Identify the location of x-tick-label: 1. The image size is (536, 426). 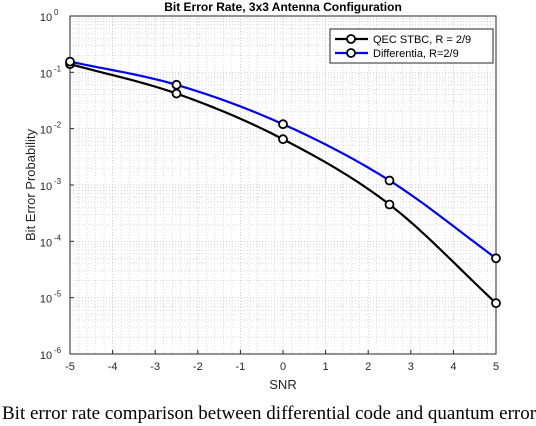
(326, 367).